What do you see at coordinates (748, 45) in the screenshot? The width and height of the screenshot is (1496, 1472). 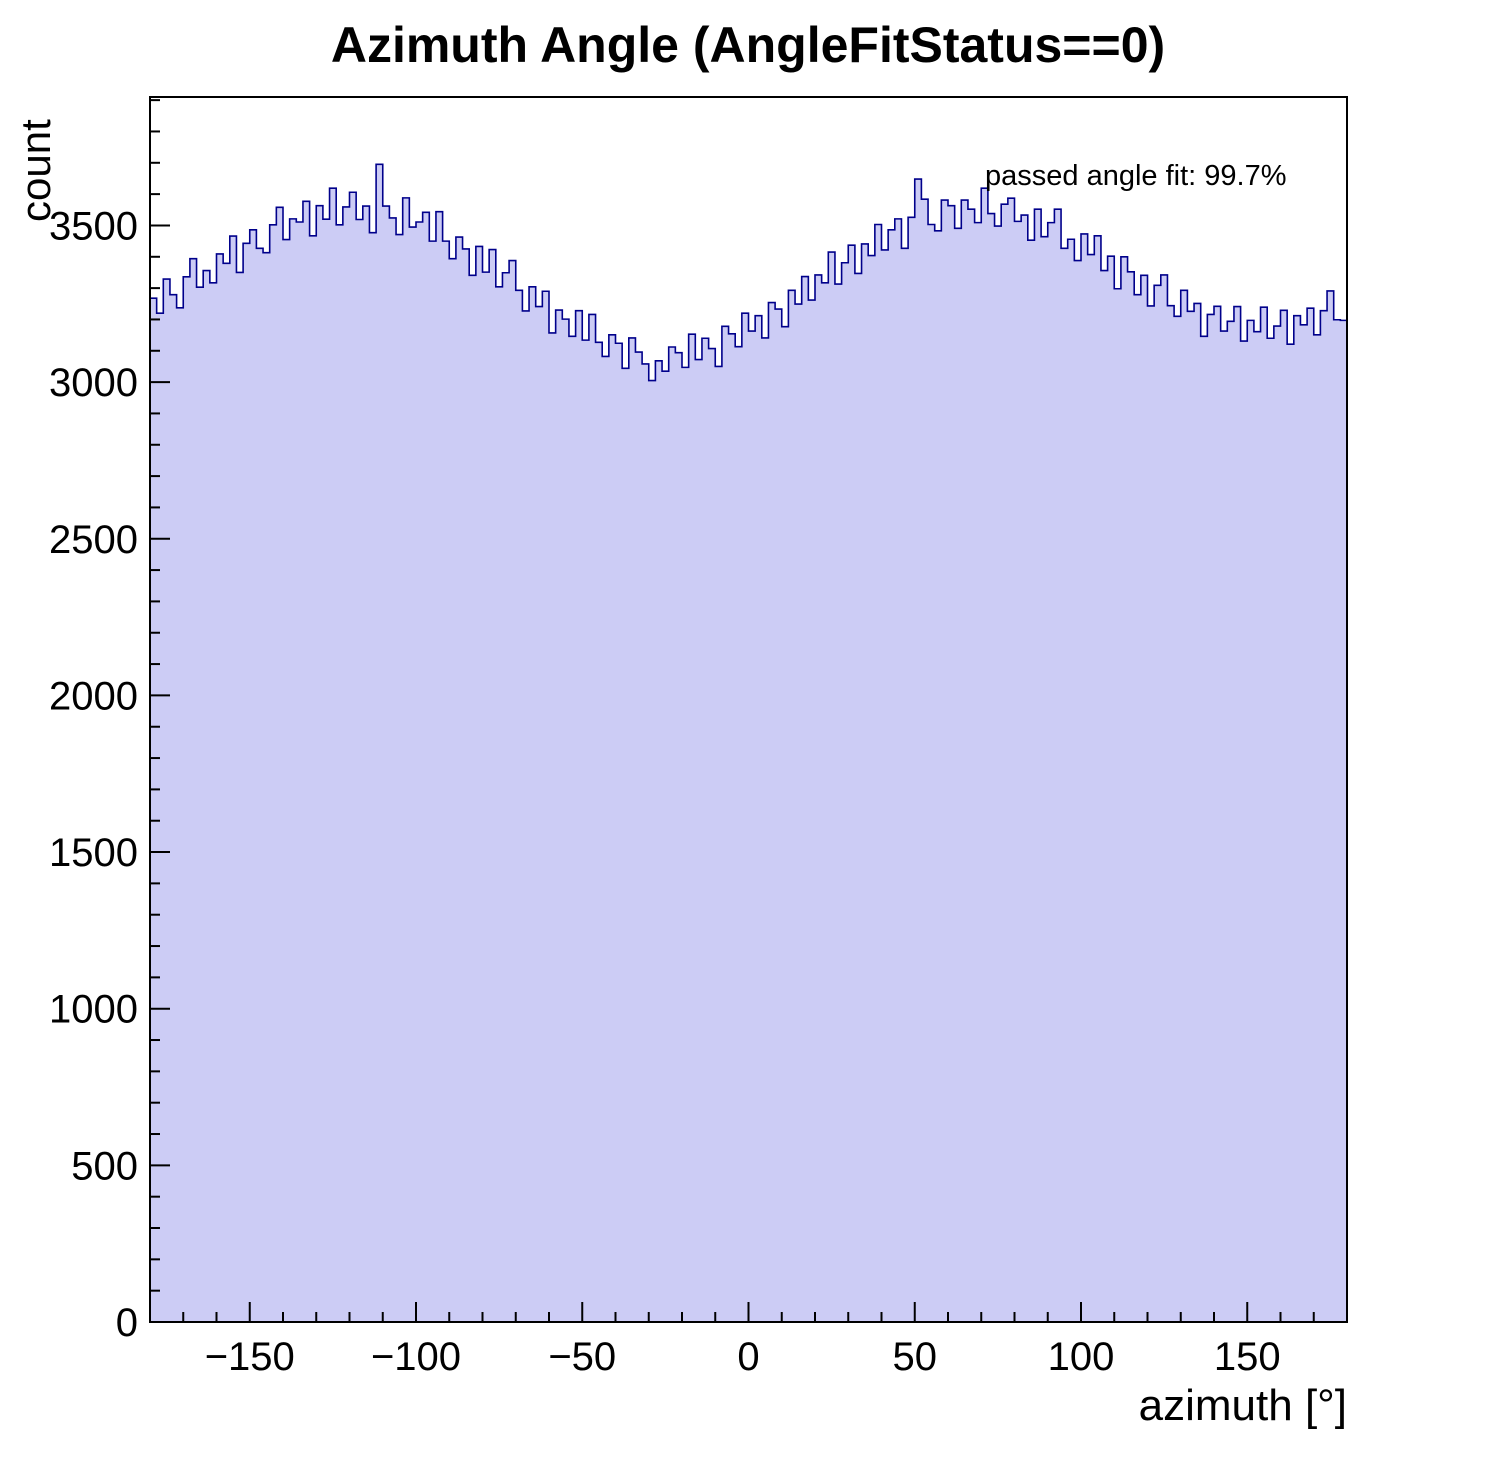 I see `chart-title: Azimuth Angle (AngleFitStatus==0)` at bounding box center [748, 45].